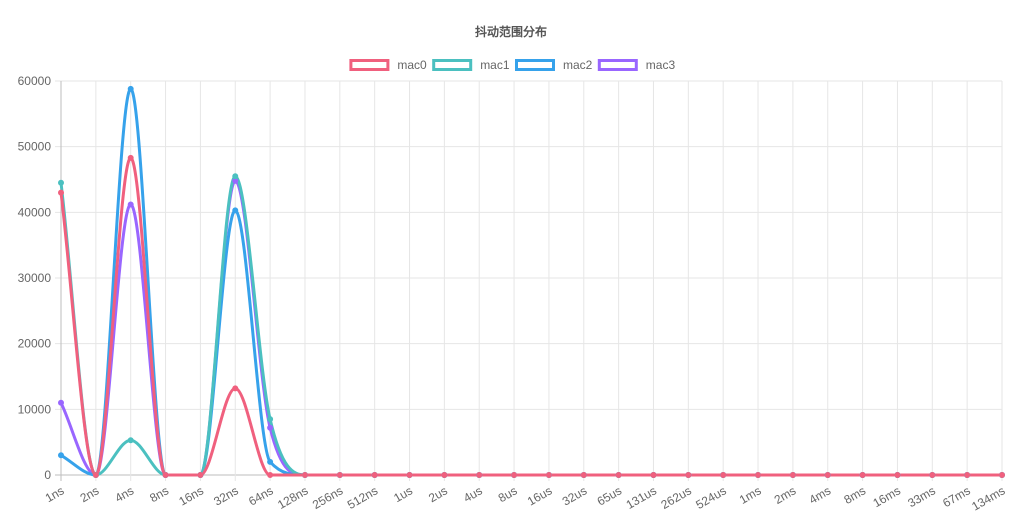  I want to click on data-point-mac0-16ms, so click(897, 475).